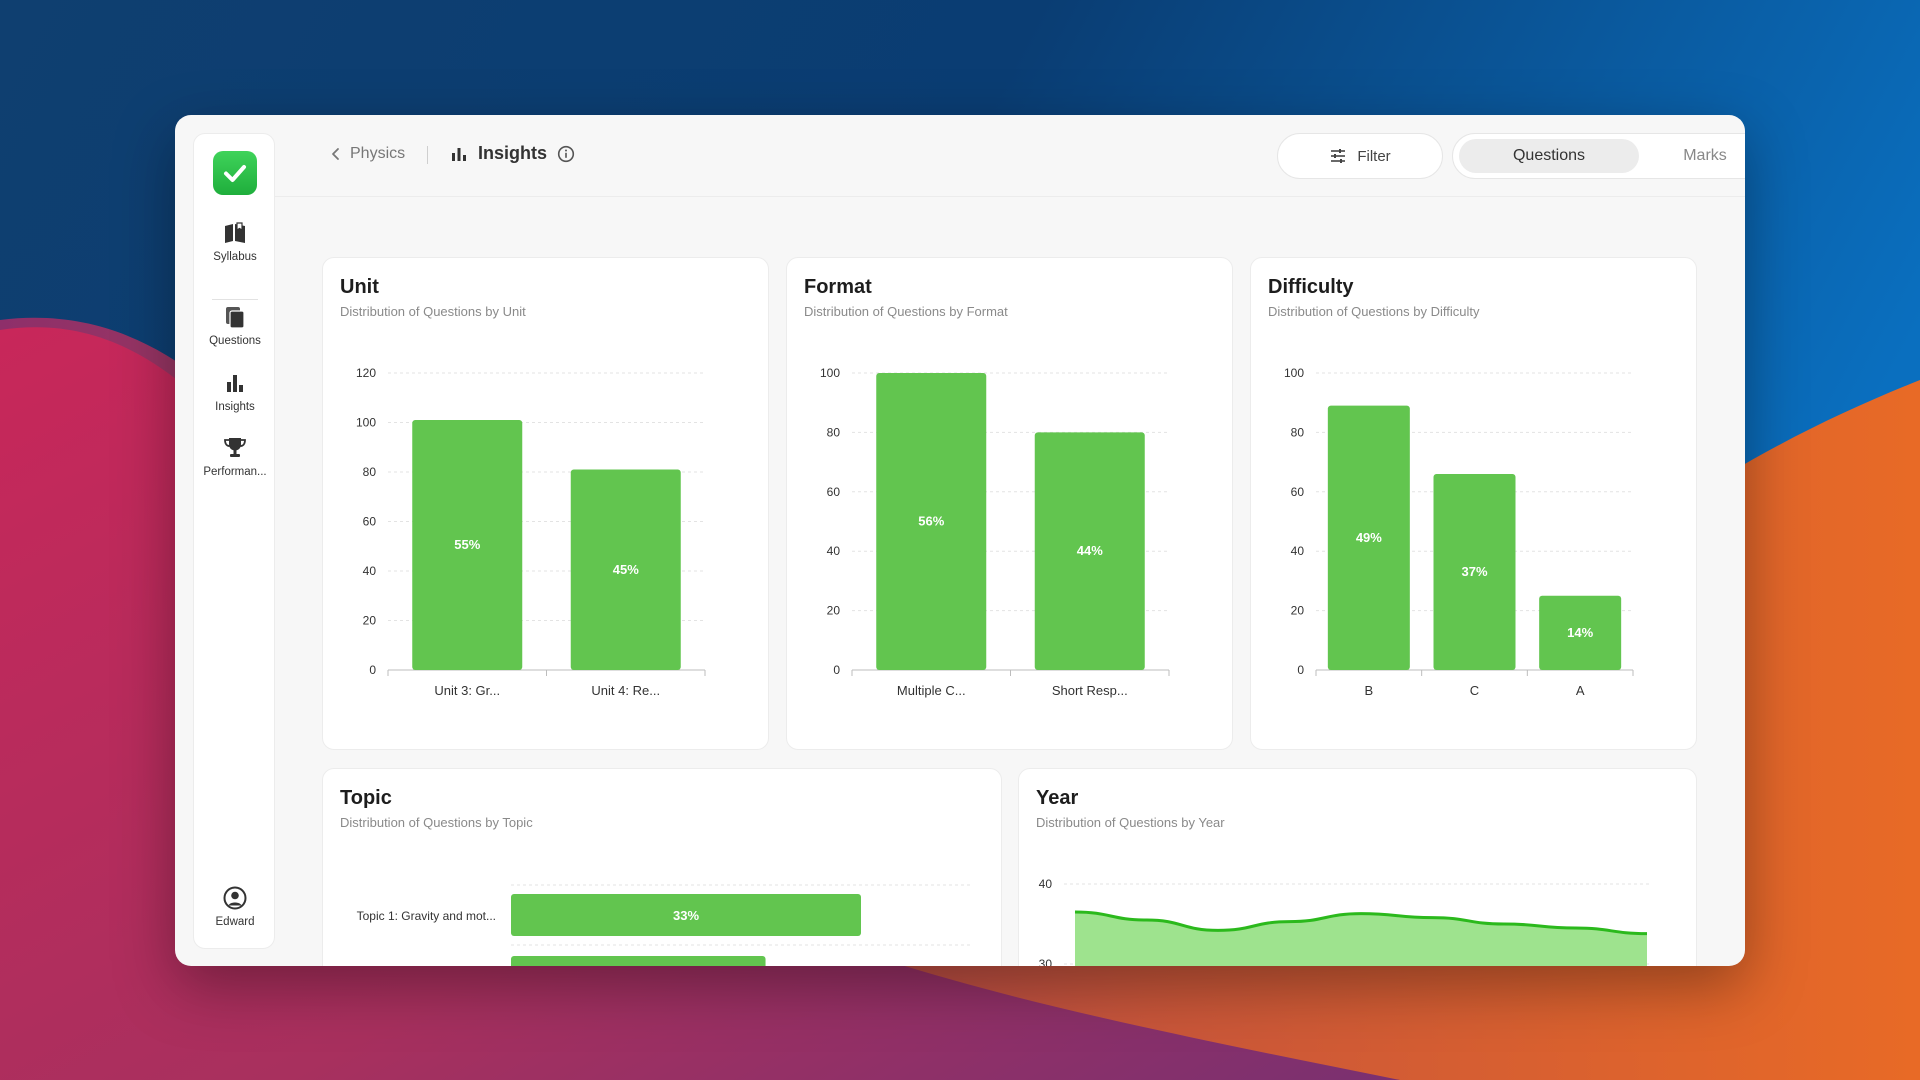 Image resolution: width=1920 pixels, height=1080 pixels. I want to click on bar-data-label: 33%, so click(686, 915).